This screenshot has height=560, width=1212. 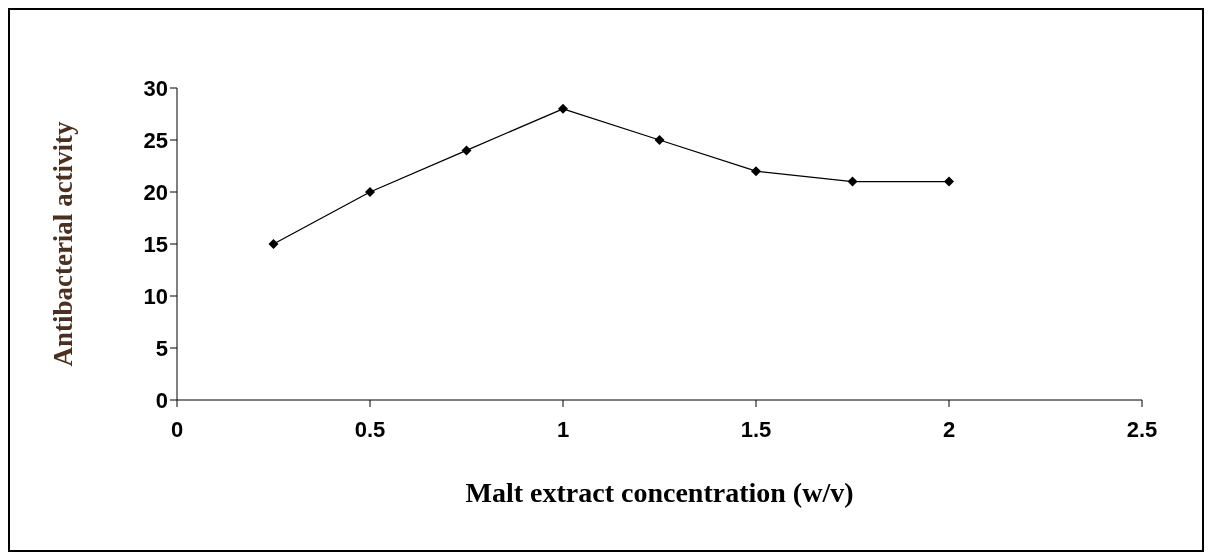 What do you see at coordinates (1142, 429) in the screenshot?
I see `x-tick-label: 2.5` at bounding box center [1142, 429].